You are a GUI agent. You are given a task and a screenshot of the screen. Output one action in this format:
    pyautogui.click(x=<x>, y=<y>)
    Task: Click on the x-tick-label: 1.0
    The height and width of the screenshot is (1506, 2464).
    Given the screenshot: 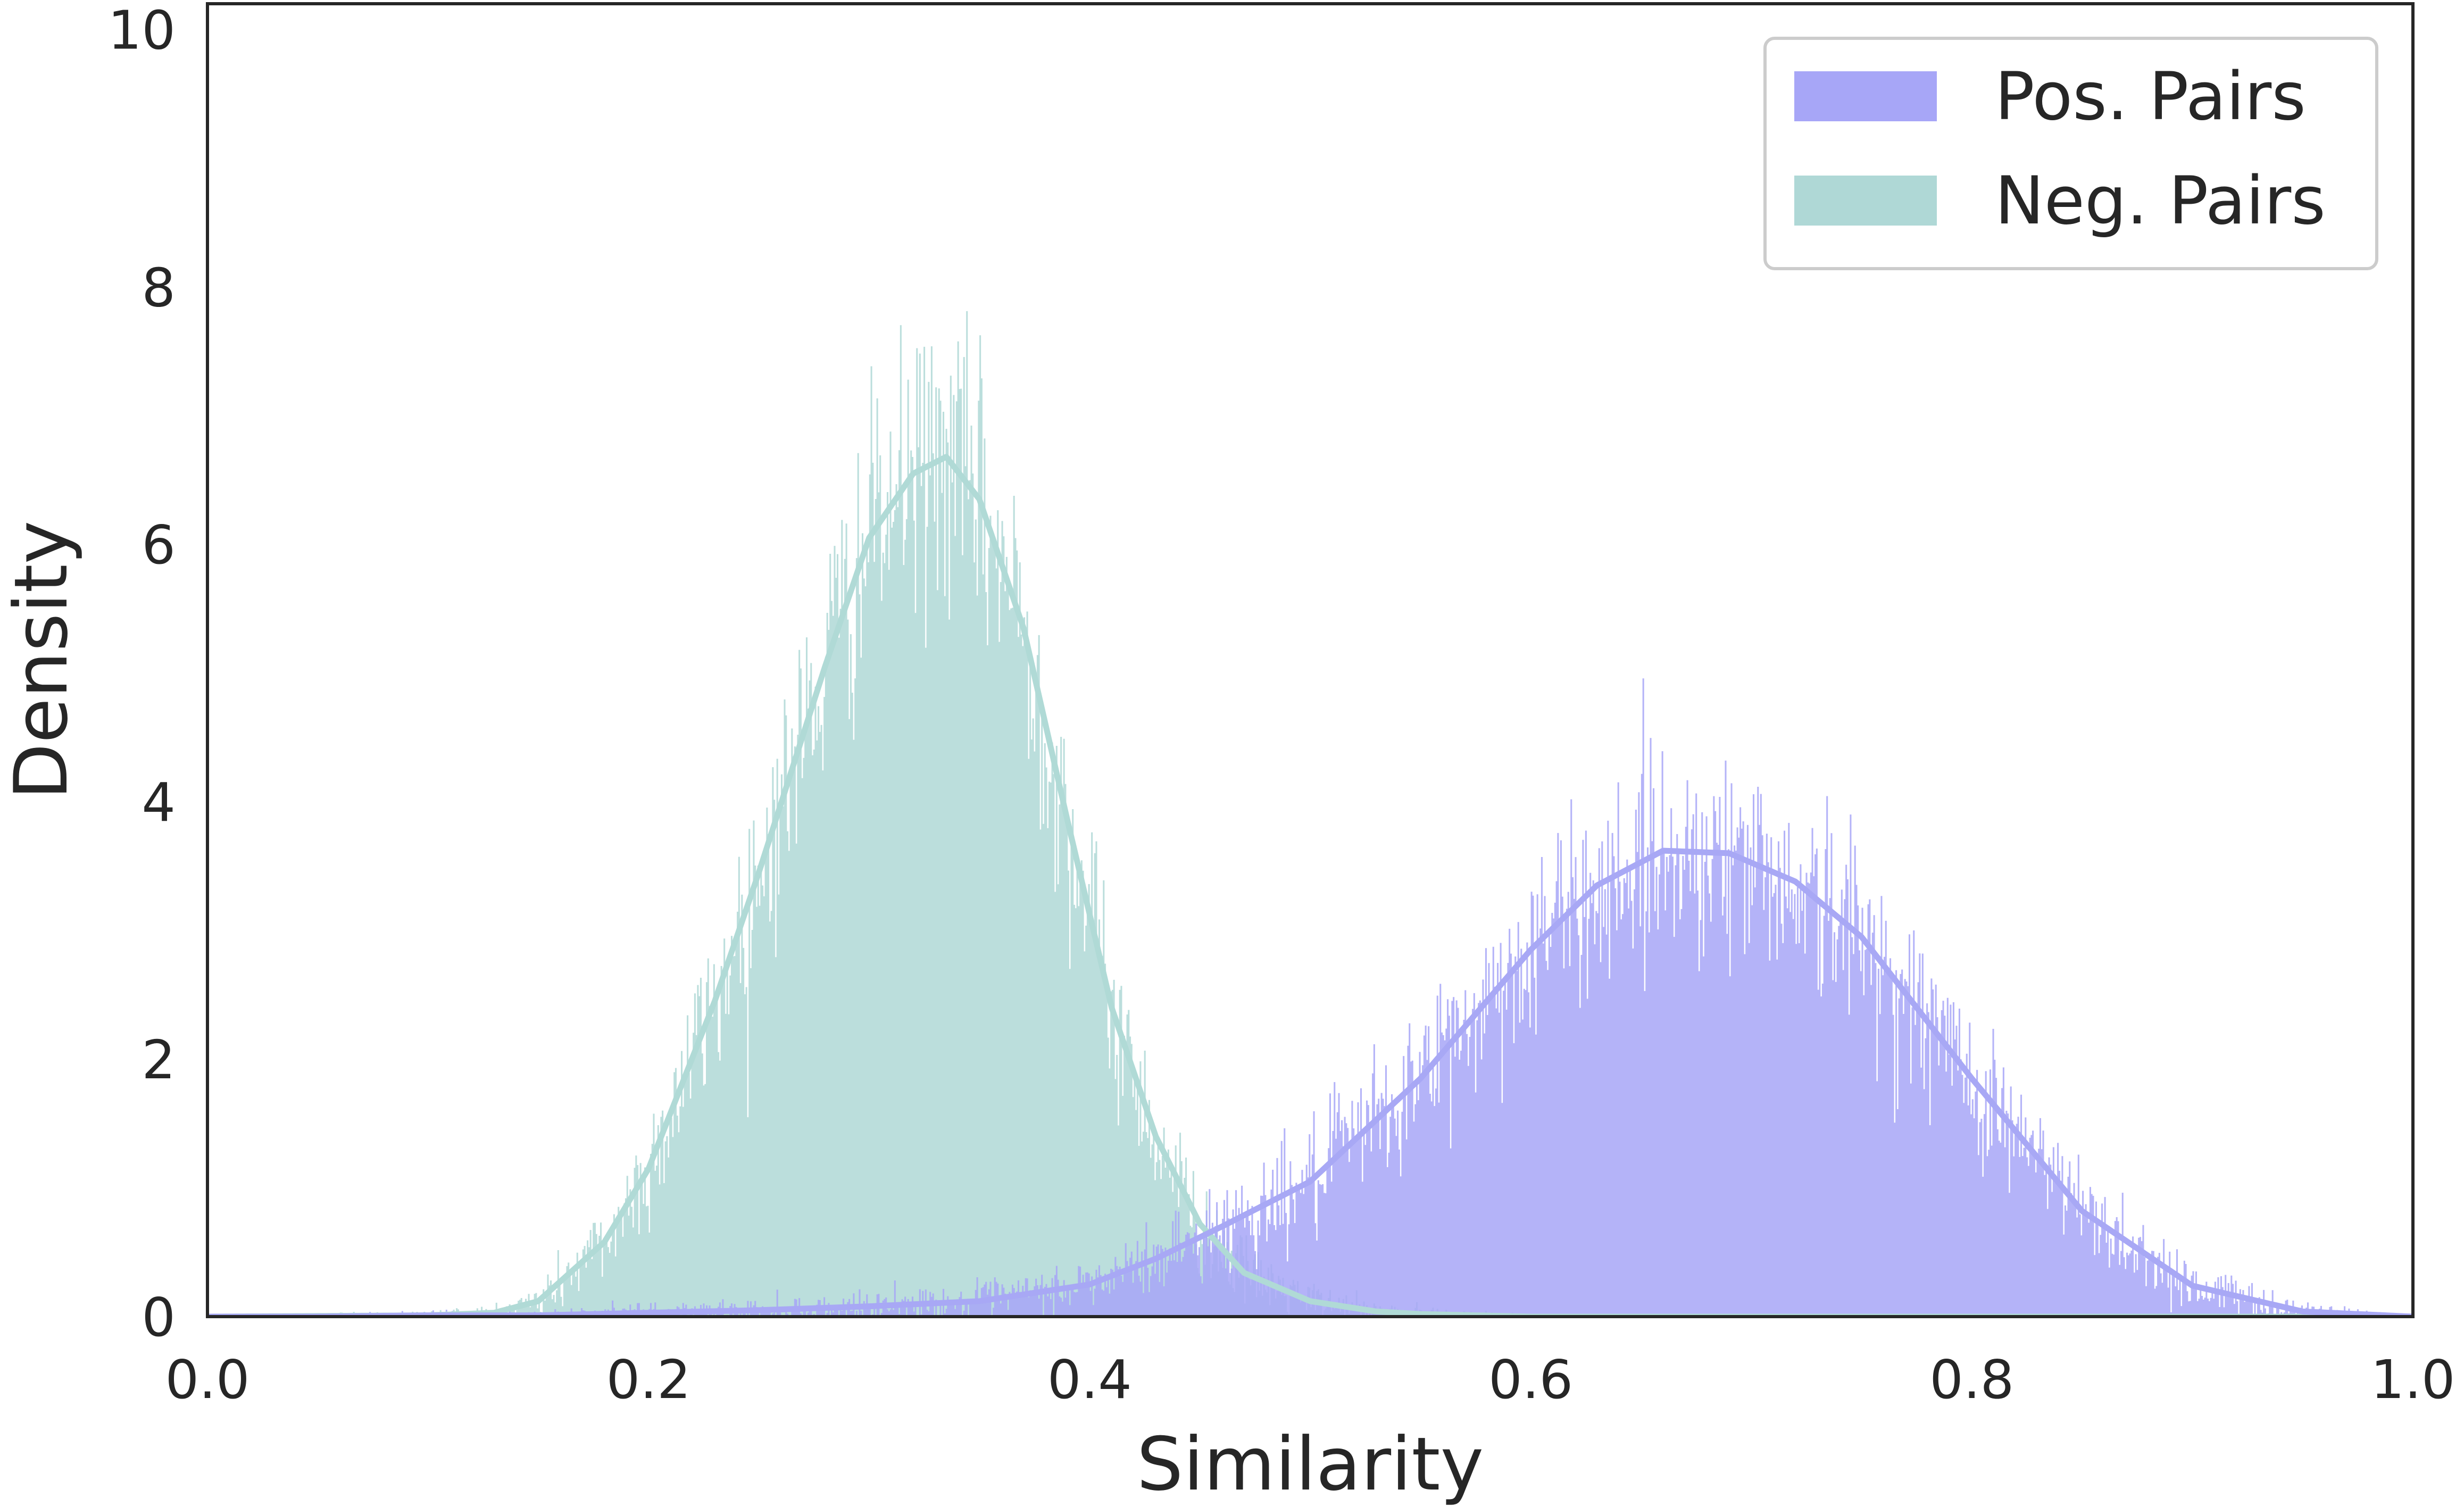 What is the action you would take?
    pyautogui.click(x=2412, y=1380)
    